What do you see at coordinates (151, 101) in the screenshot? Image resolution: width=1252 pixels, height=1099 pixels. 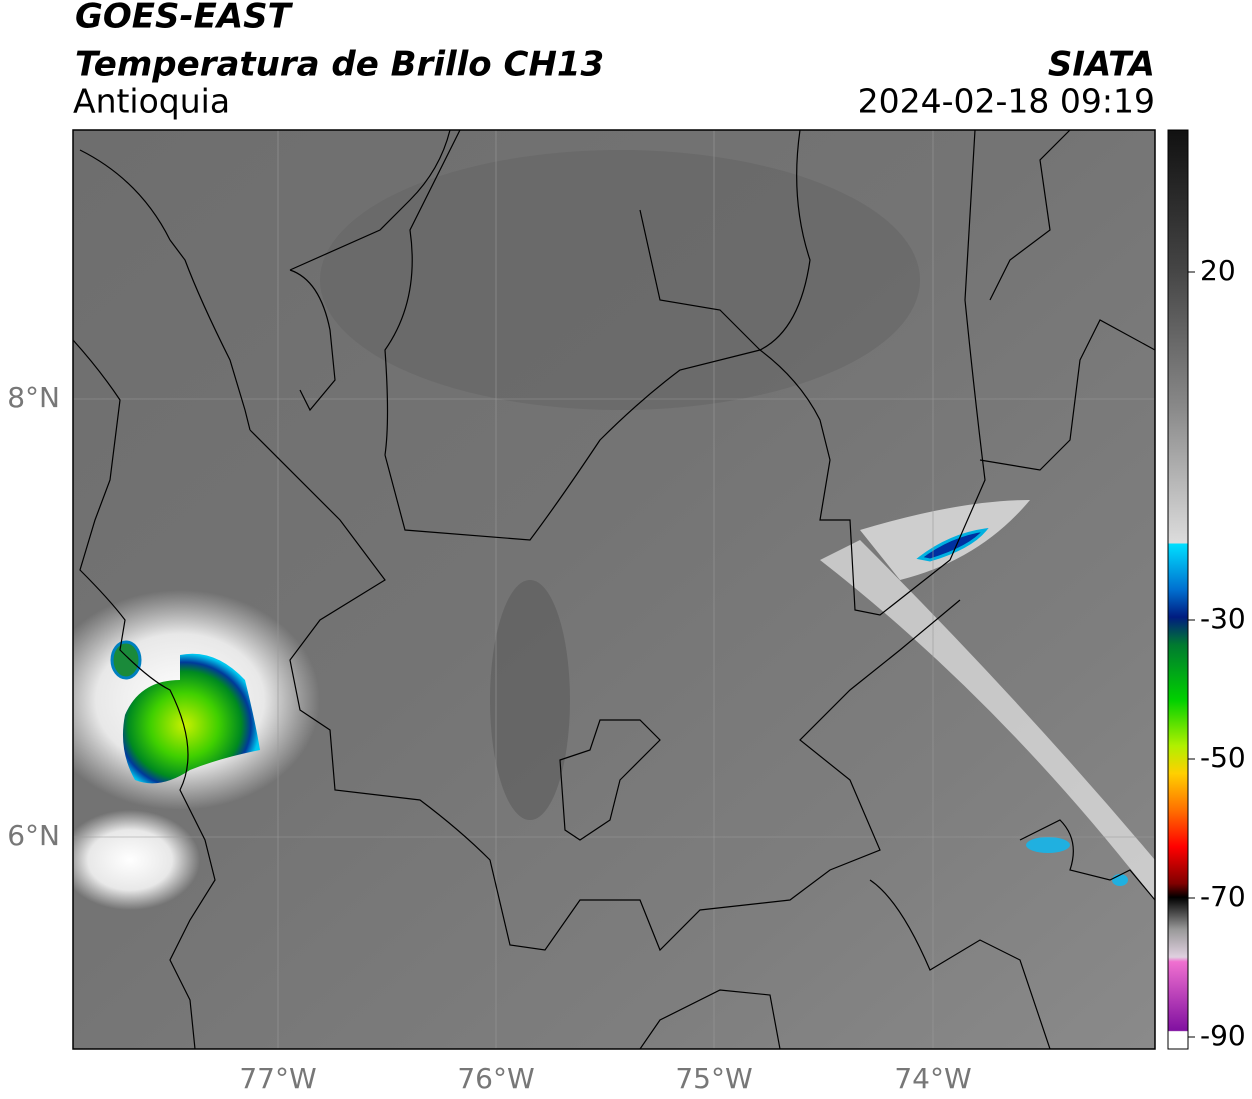 I see `region: Antioquia` at bounding box center [151, 101].